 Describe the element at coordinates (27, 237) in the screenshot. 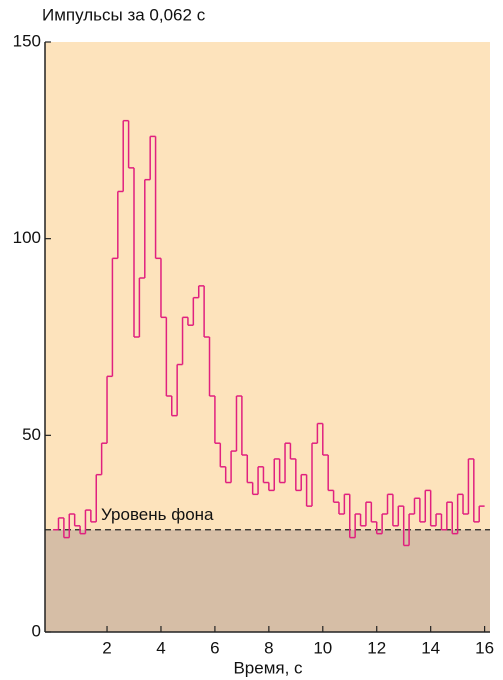

I see `y-tick-label: 100` at that location.